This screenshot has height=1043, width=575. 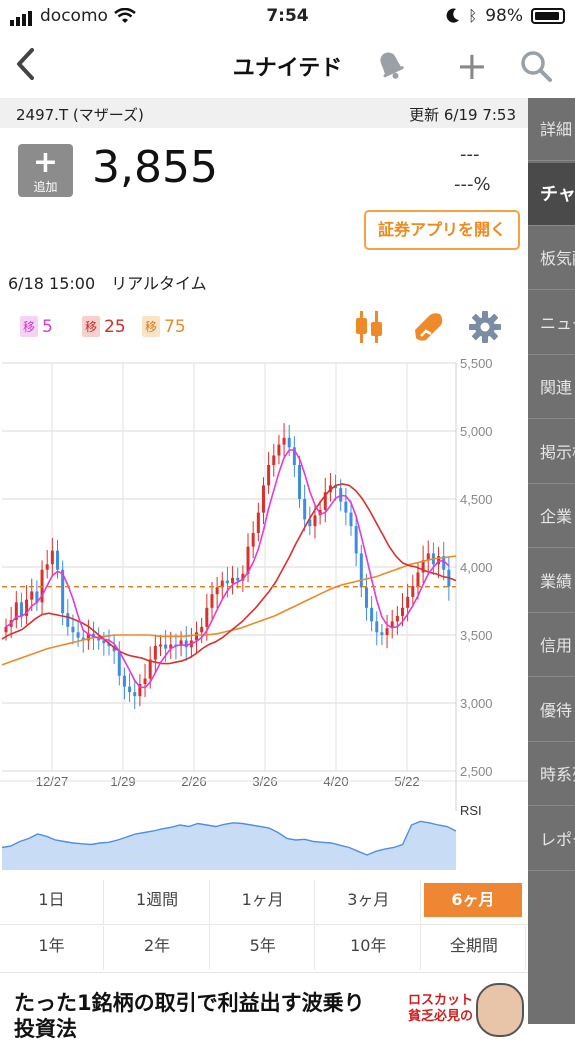 I want to click on period-button: 3ヶ月, so click(x=369, y=902).